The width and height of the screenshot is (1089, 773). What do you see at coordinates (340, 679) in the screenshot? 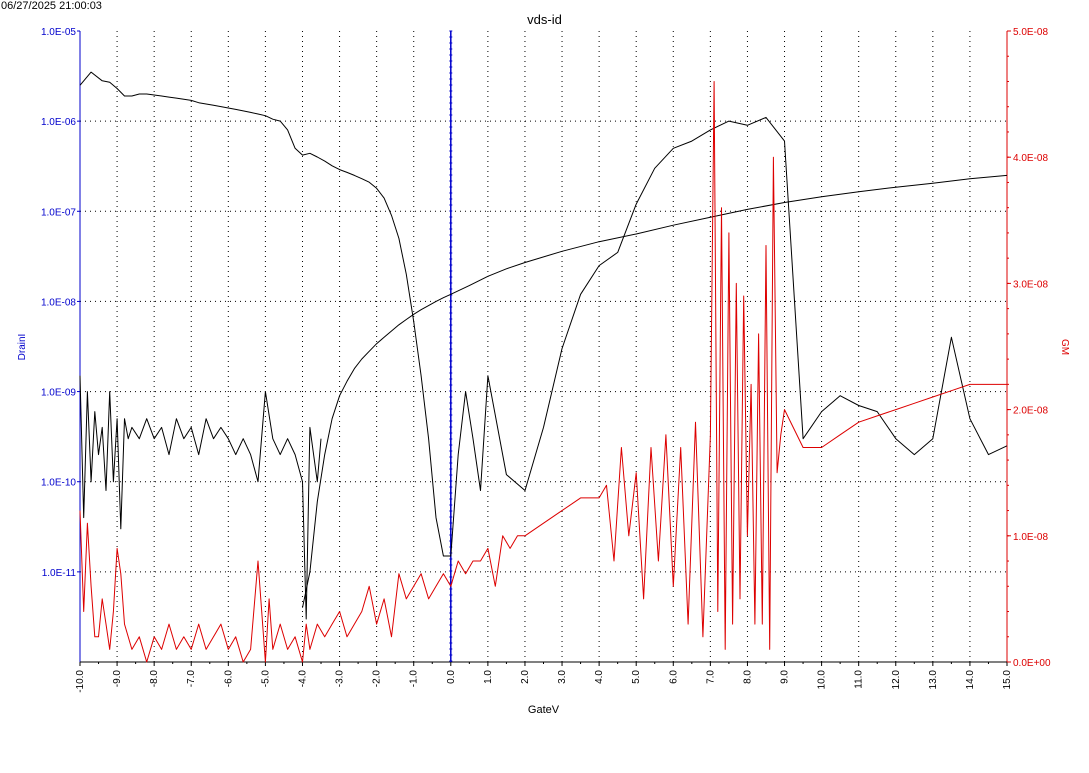
I see `x-tick-label: -3.0` at bounding box center [340, 679].